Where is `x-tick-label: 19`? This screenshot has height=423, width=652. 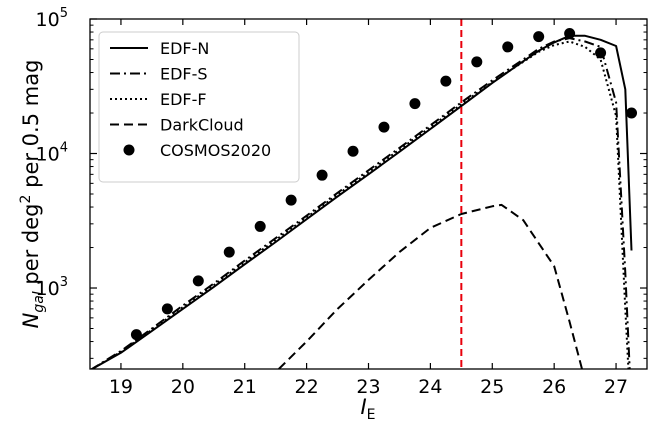
x-tick-label: 19 is located at coordinates (121, 387).